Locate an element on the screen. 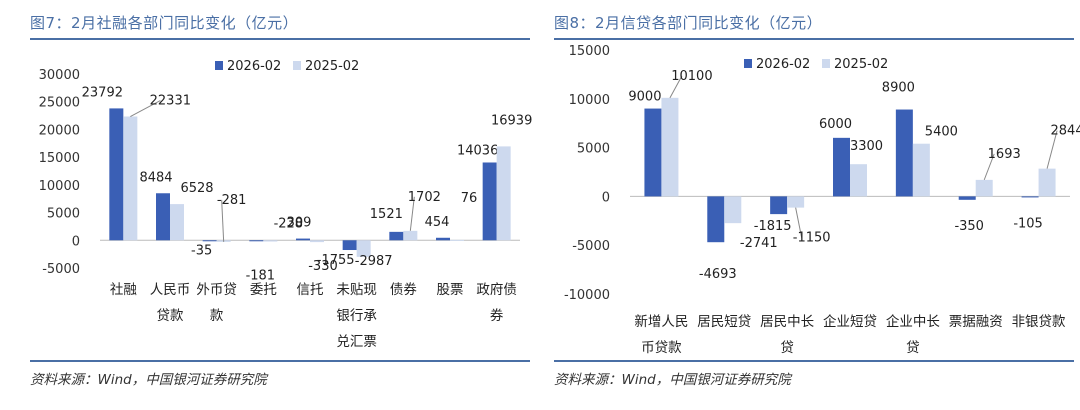  data-label: -330 is located at coordinates (323, 266).